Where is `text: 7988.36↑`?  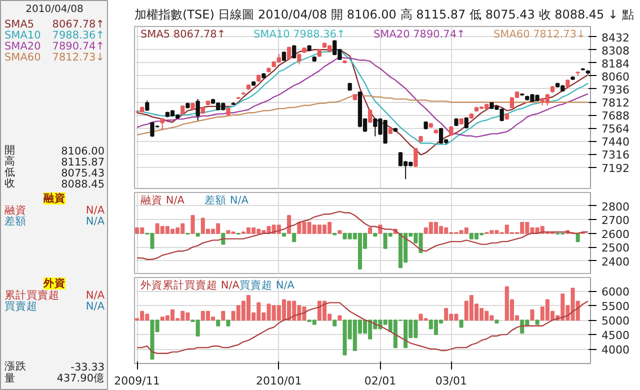
text: 7988.36↑ is located at coordinates (78, 36).